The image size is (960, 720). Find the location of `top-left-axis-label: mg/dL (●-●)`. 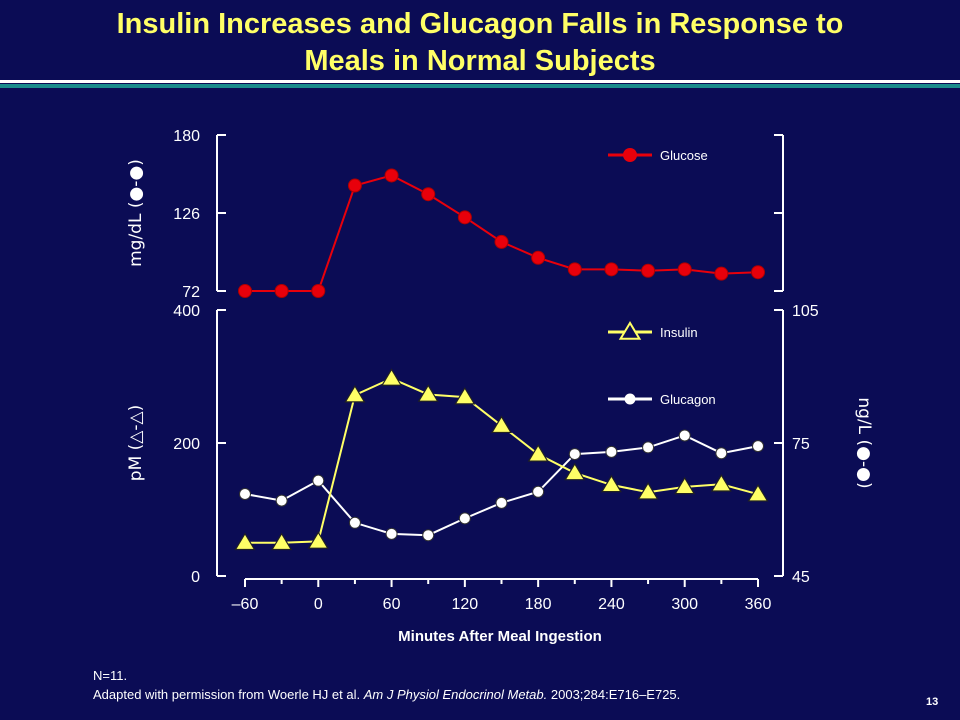

top-left-axis-label: mg/dL (●-●) is located at coordinates (136, 213).